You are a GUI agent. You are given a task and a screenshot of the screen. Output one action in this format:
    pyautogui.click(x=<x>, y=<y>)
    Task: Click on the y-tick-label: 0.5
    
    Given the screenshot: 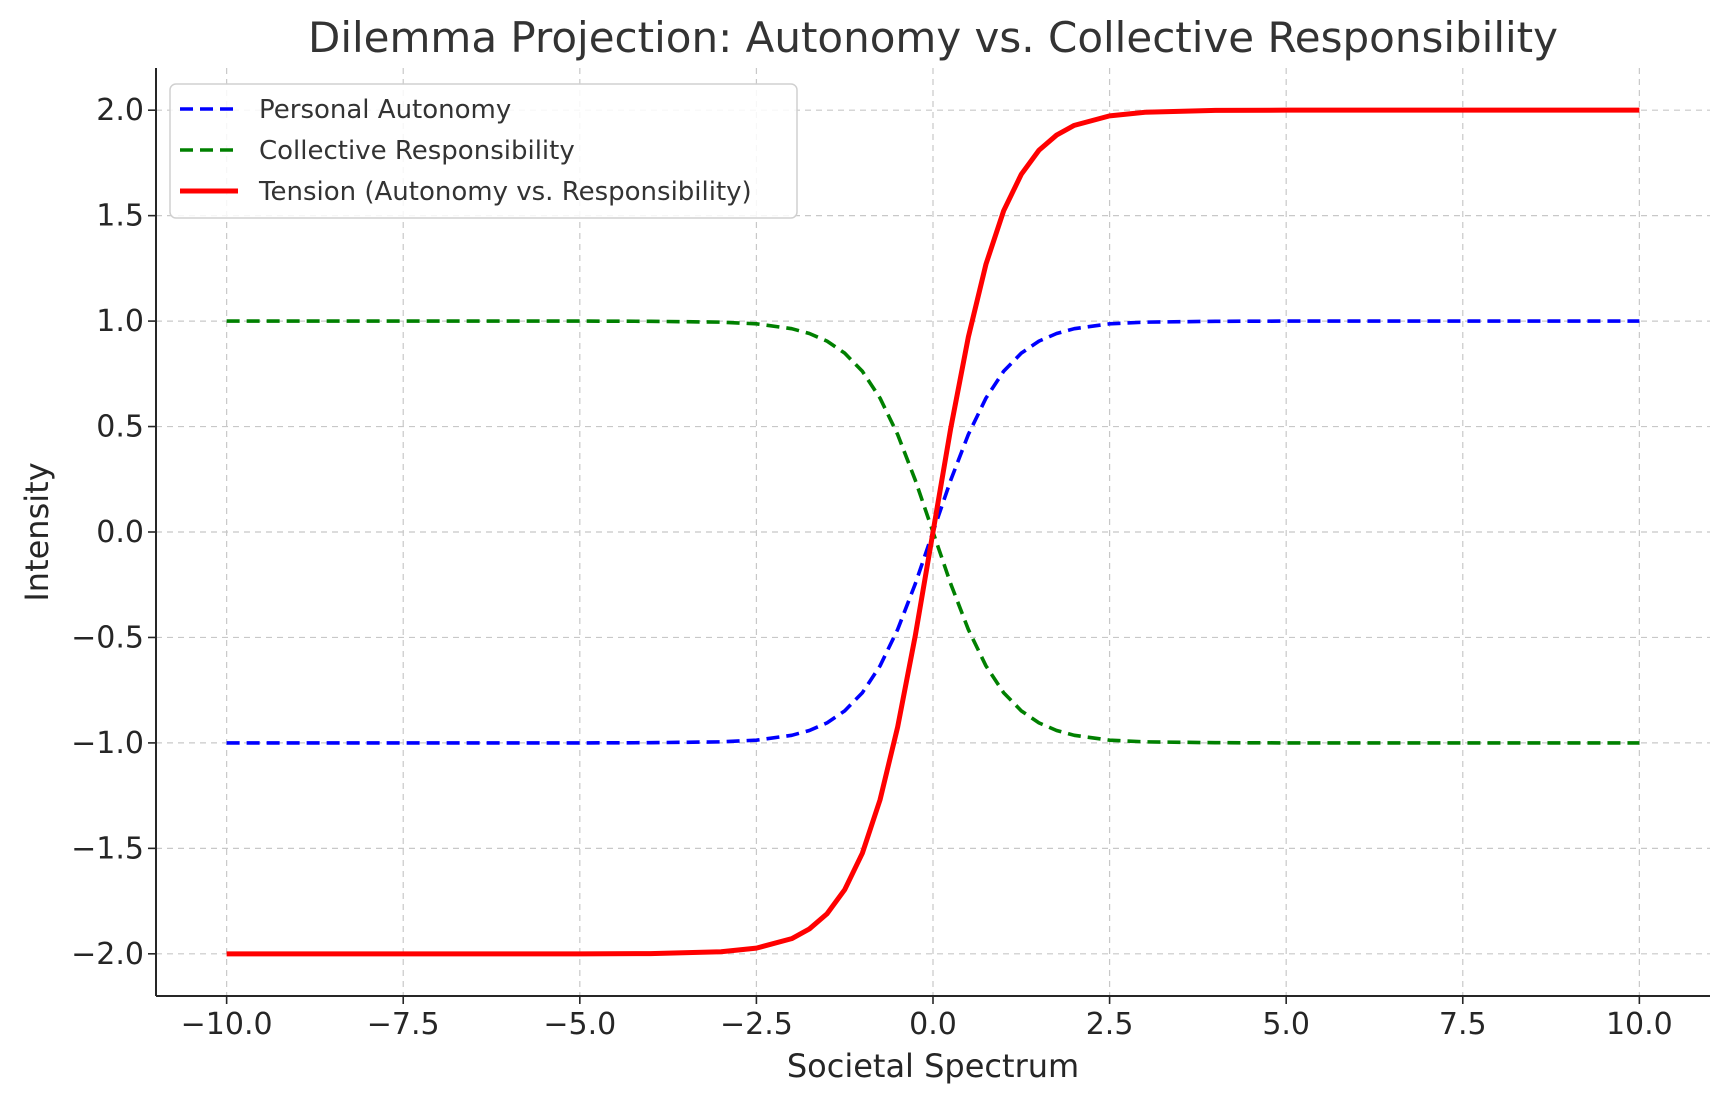 What is the action you would take?
    pyautogui.click(x=120, y=427)
    